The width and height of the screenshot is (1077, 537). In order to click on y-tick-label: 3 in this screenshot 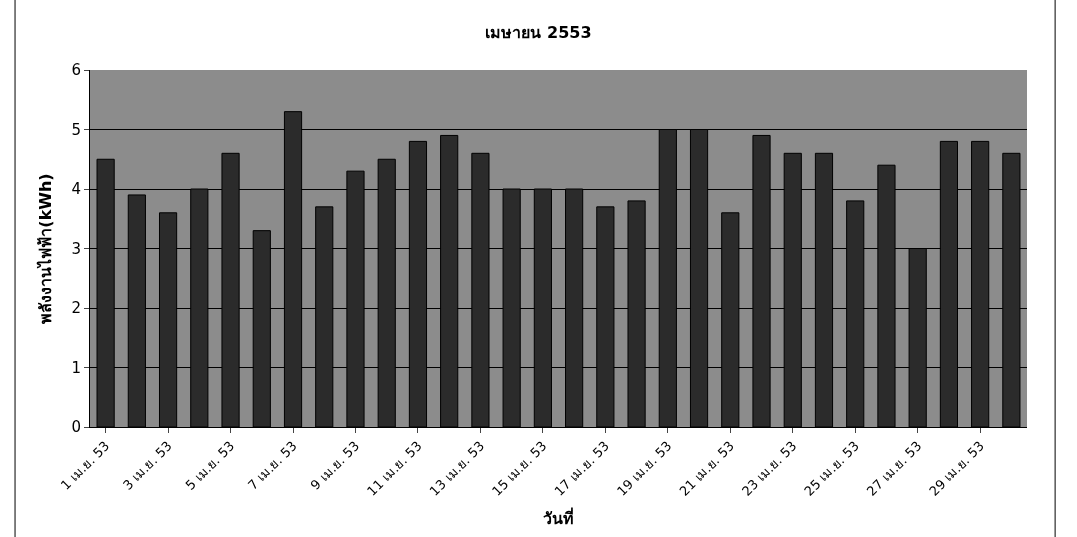, I will do `click(76, 248)`.